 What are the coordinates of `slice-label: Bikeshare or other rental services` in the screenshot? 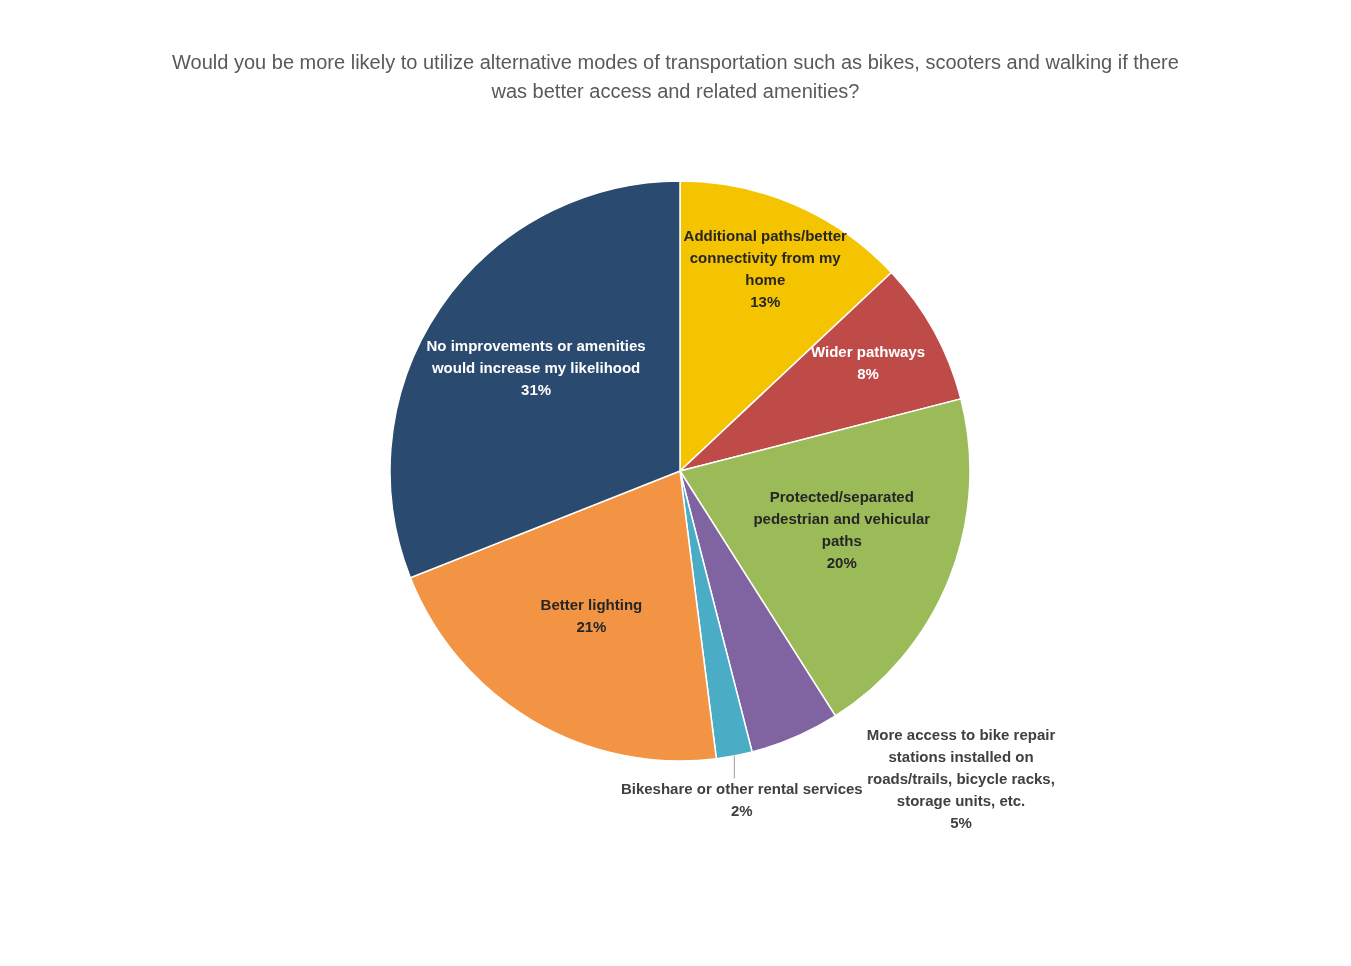 It's located at (741, 789).